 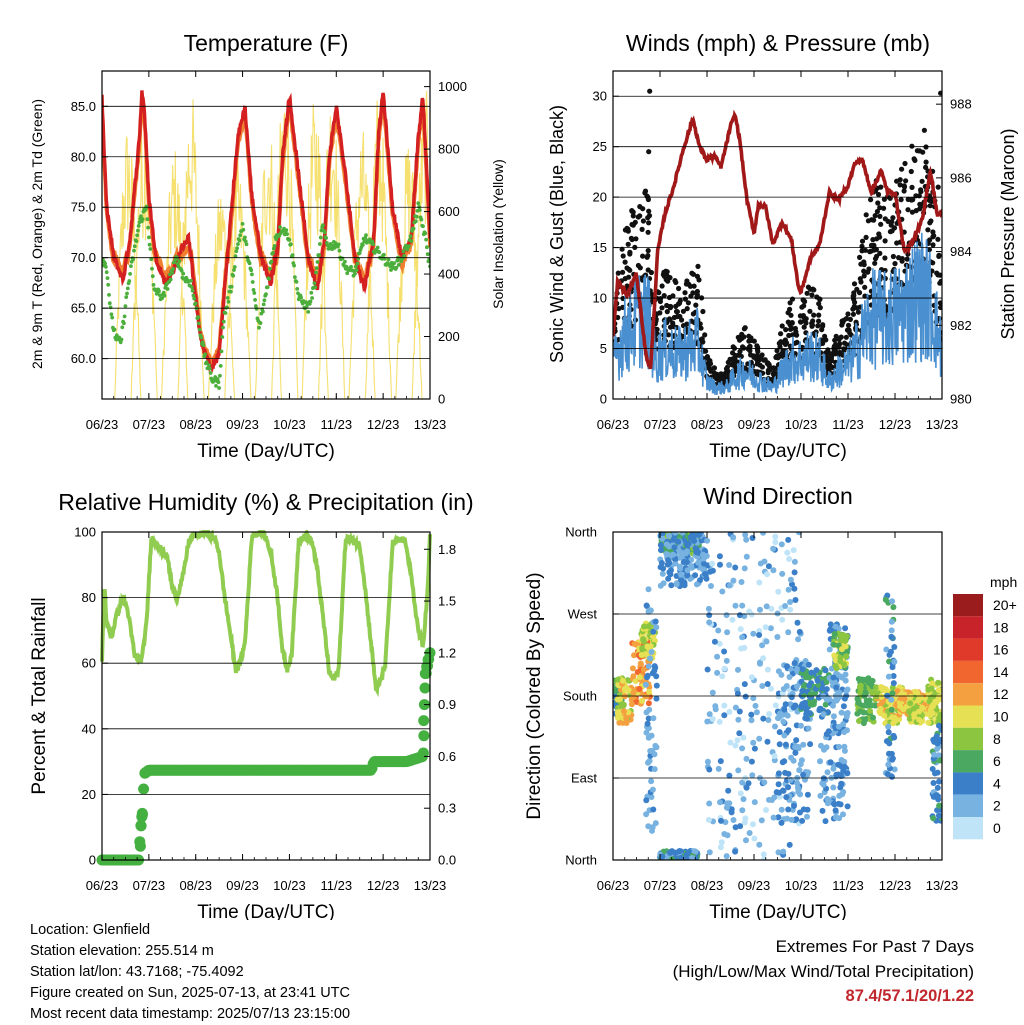 I want to click on winds-xtick-label: 08/23, so click(x=707, y=424).